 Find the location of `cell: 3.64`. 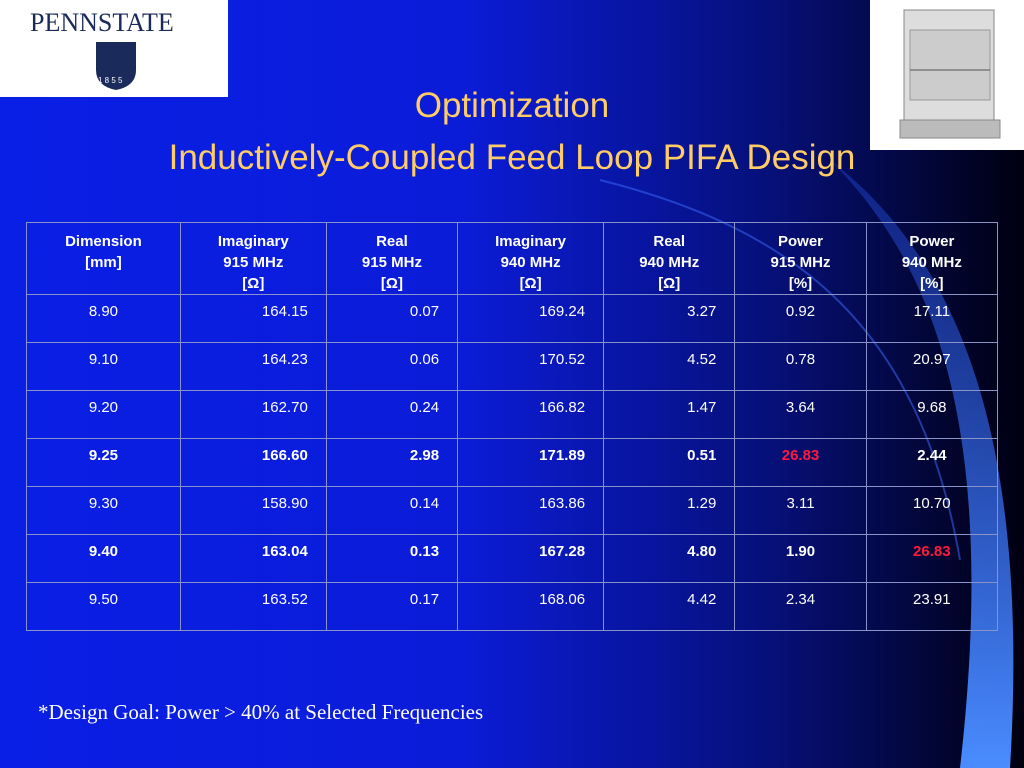

cell: 3.64 is located at coordinates (800, 414).